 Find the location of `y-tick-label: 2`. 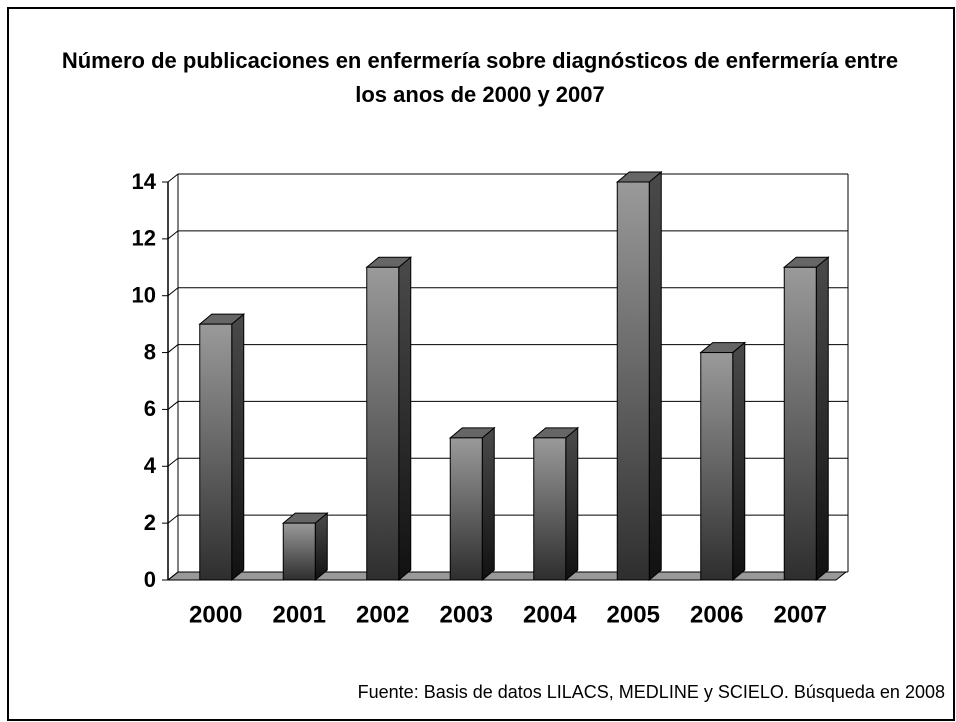

y-tick-label: 2 is located at coordinates (150, 522).